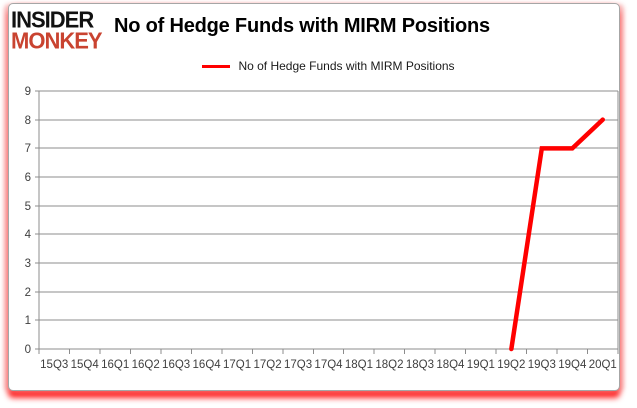 The image size is (637, 408). I want to click on y-tick-label: 6, so click(28, 178).